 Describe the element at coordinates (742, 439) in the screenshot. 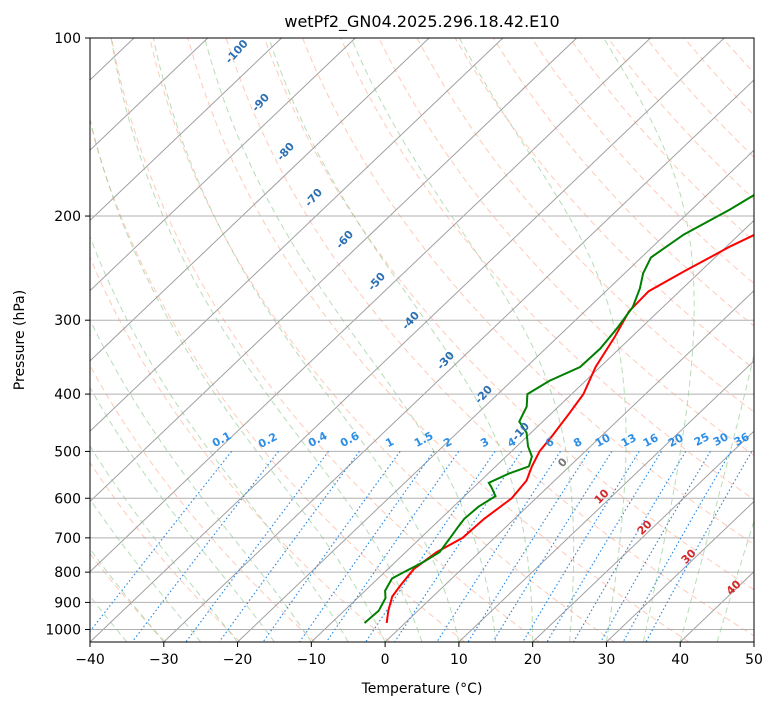

I see `mixing-ratio-label: 36` at that location.